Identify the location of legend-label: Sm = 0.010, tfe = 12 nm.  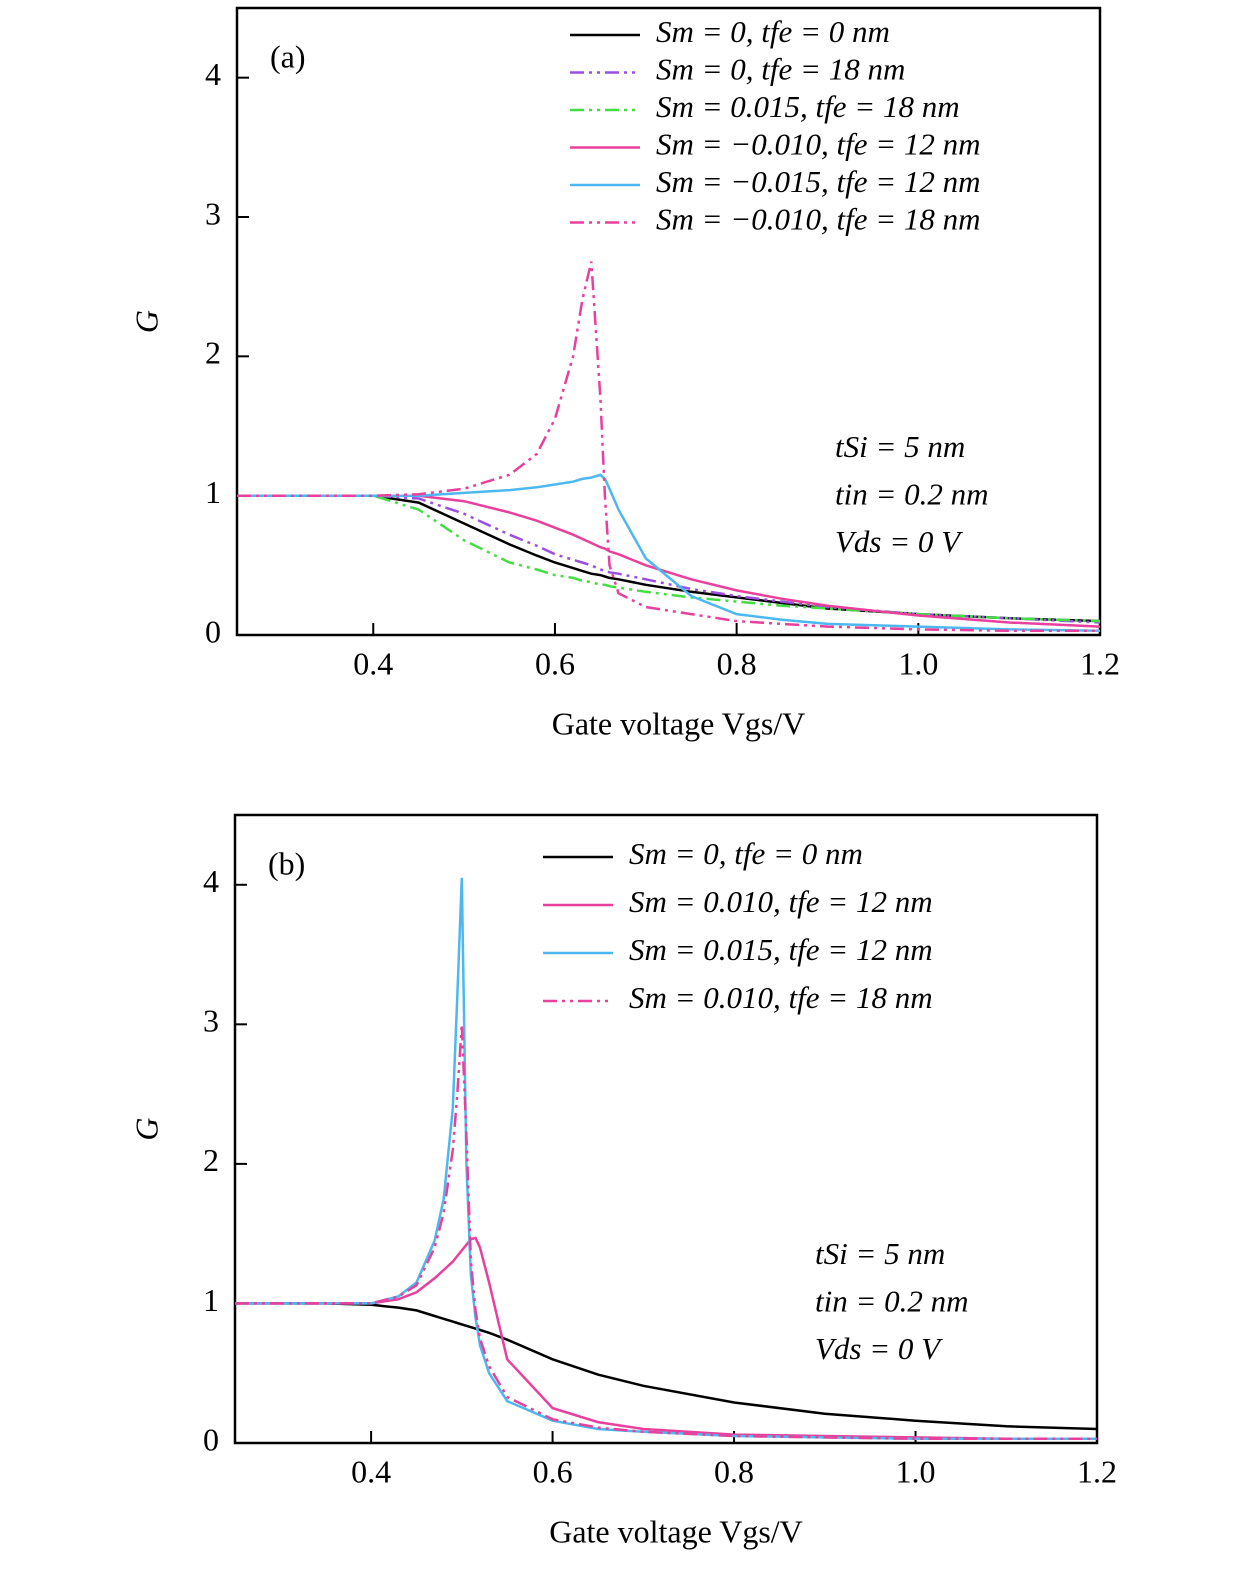
(781, 901).